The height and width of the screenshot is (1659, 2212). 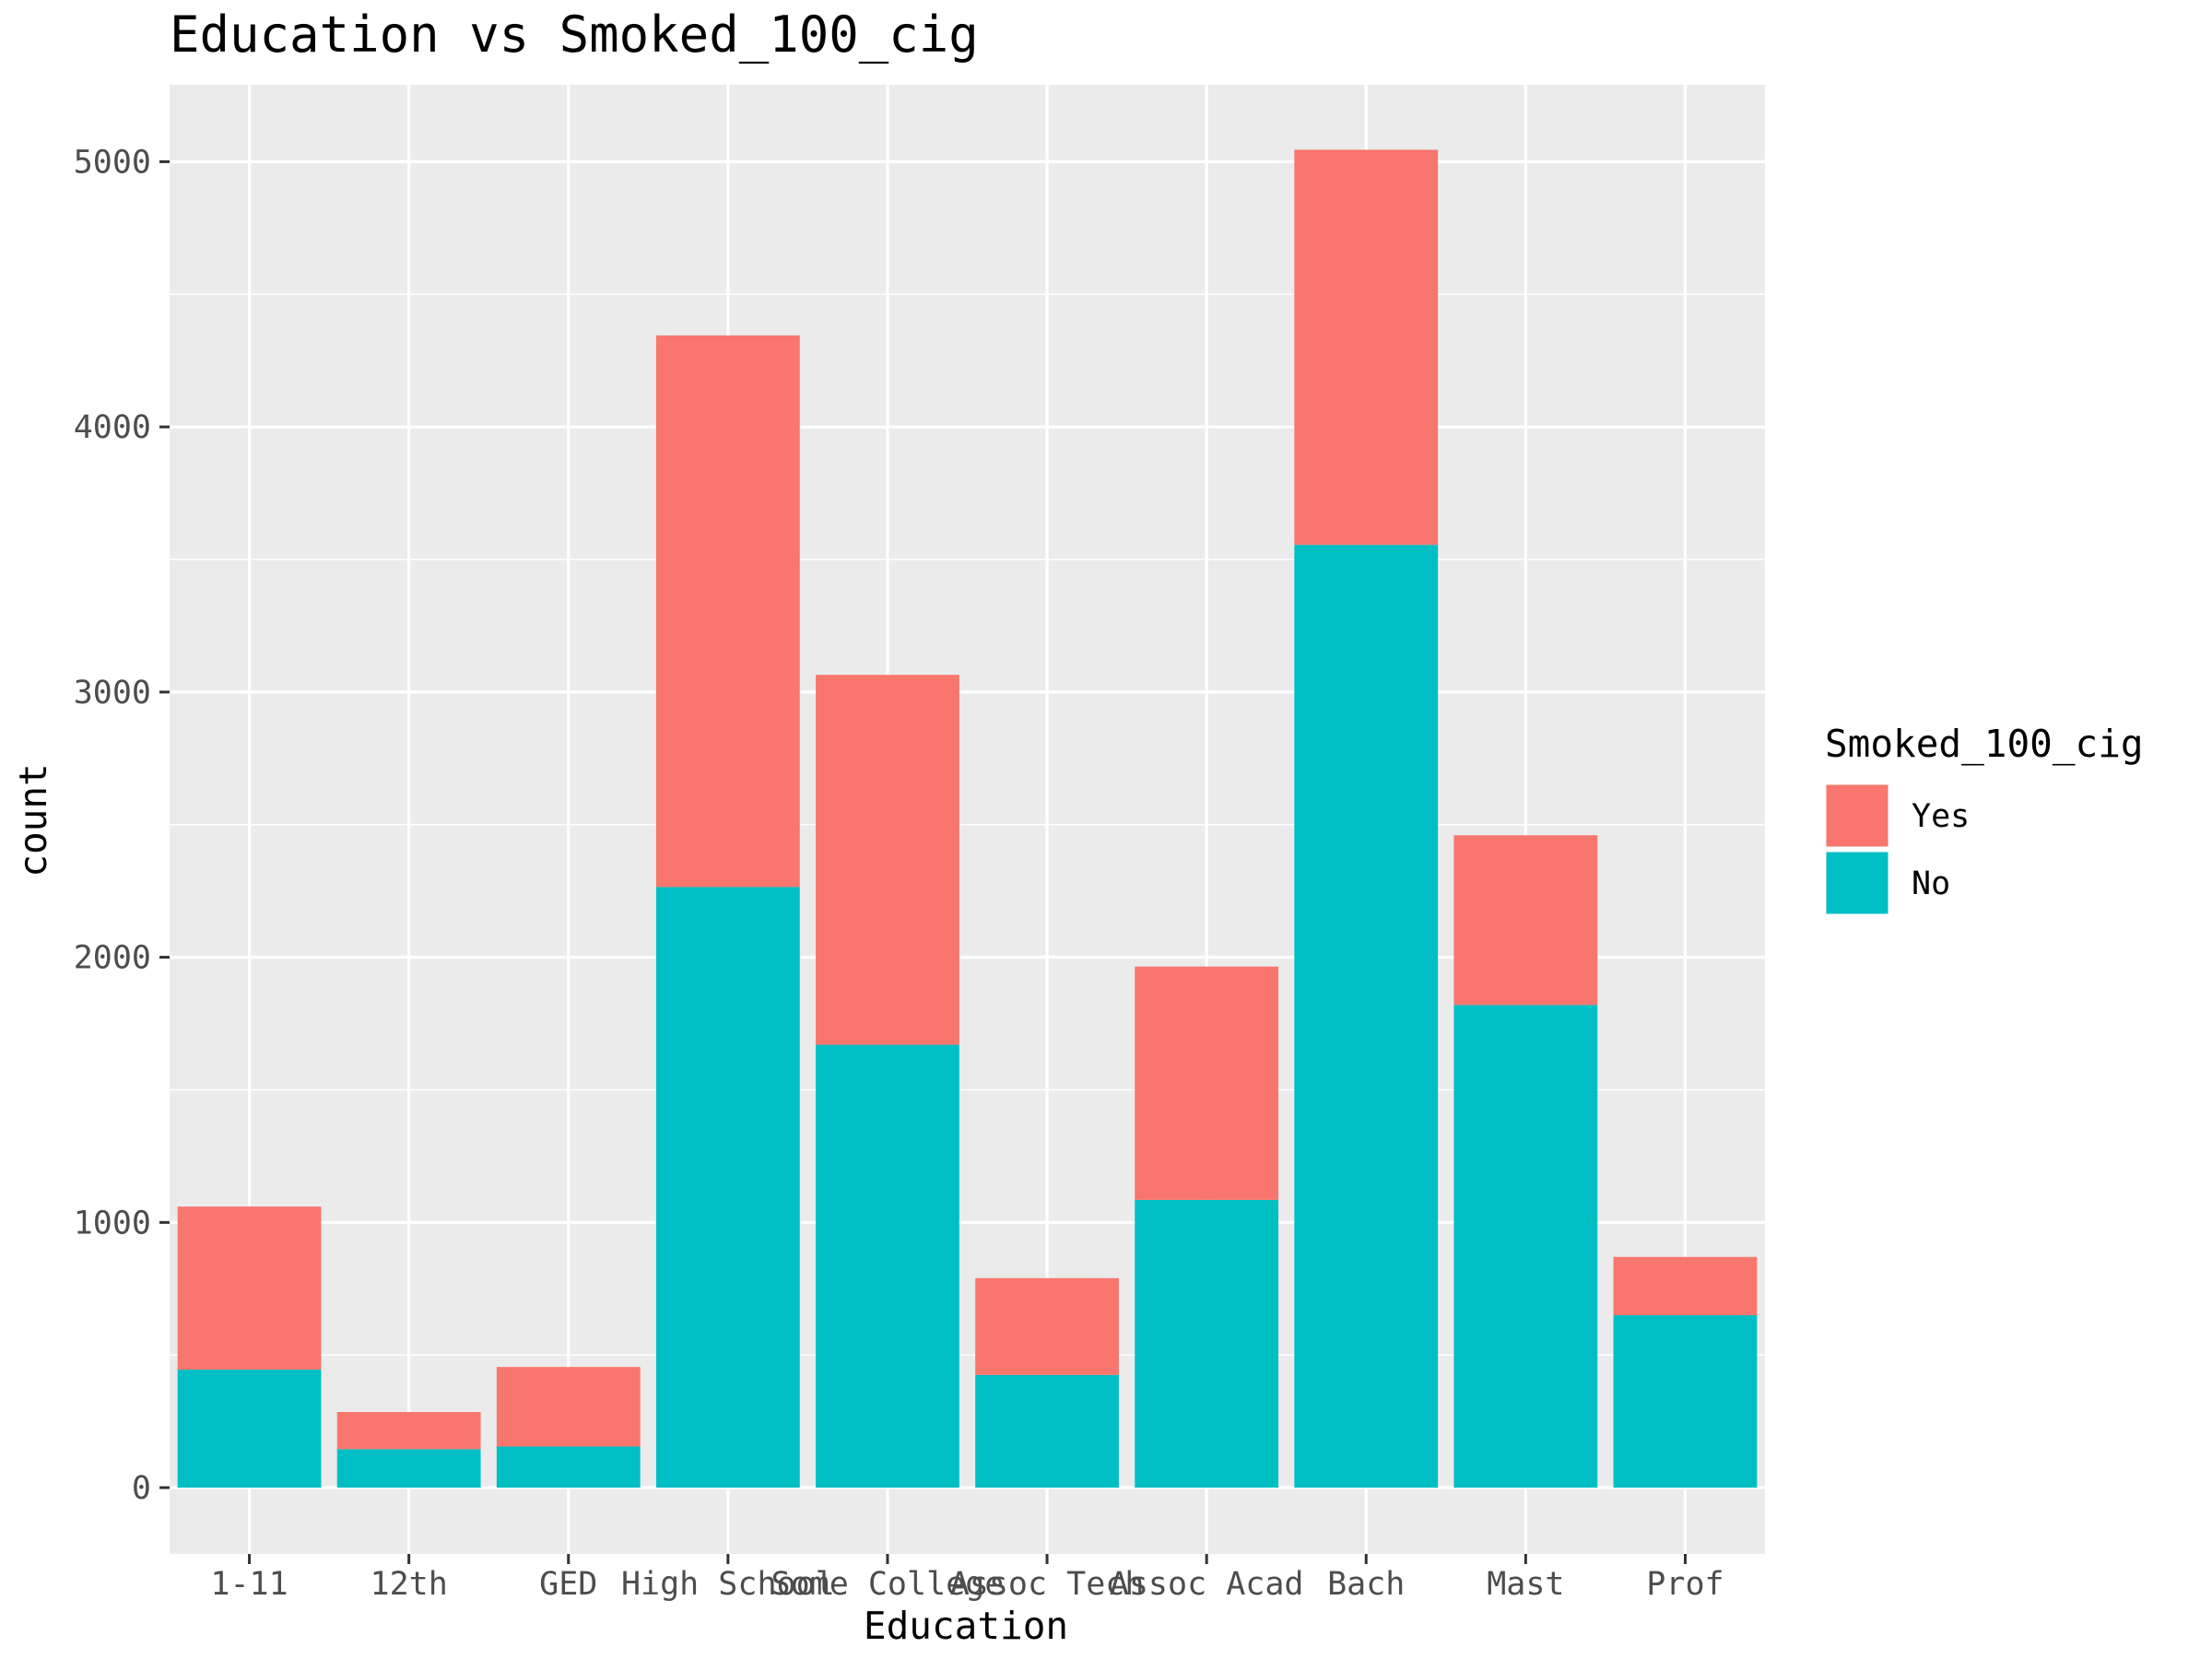 What do you see at coordinates (888, 1584) in the screenshot?
I see `x-tick-label: Some College` at bounding box center [888, 1584].